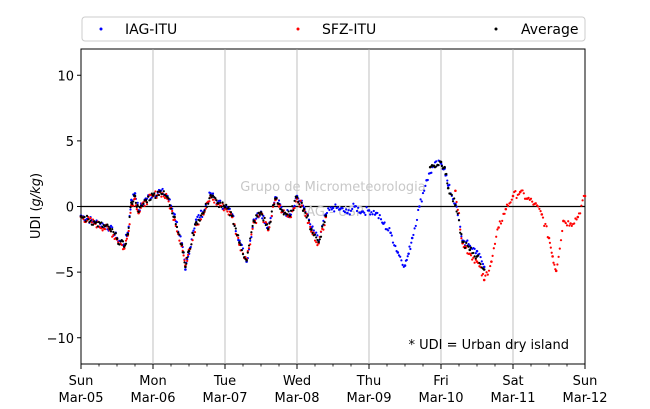 This screenshot has height=409, width=650. I want to click on legend-label-sfz-itu: SFZ-ITU, so click(349, 30).